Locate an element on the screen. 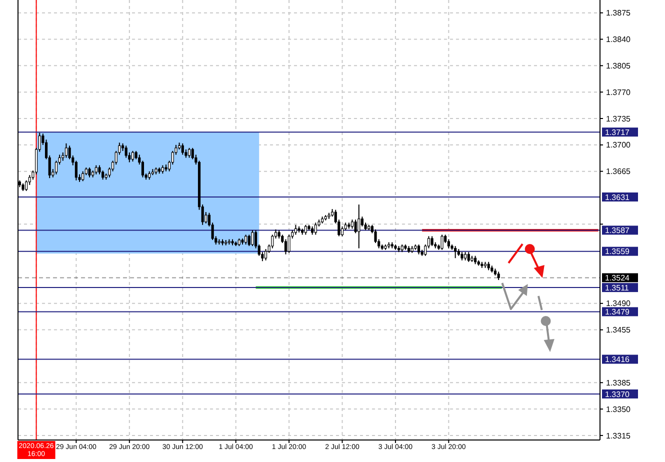  y-tick-label: 1.3700 is located at coordinates (619, 145).